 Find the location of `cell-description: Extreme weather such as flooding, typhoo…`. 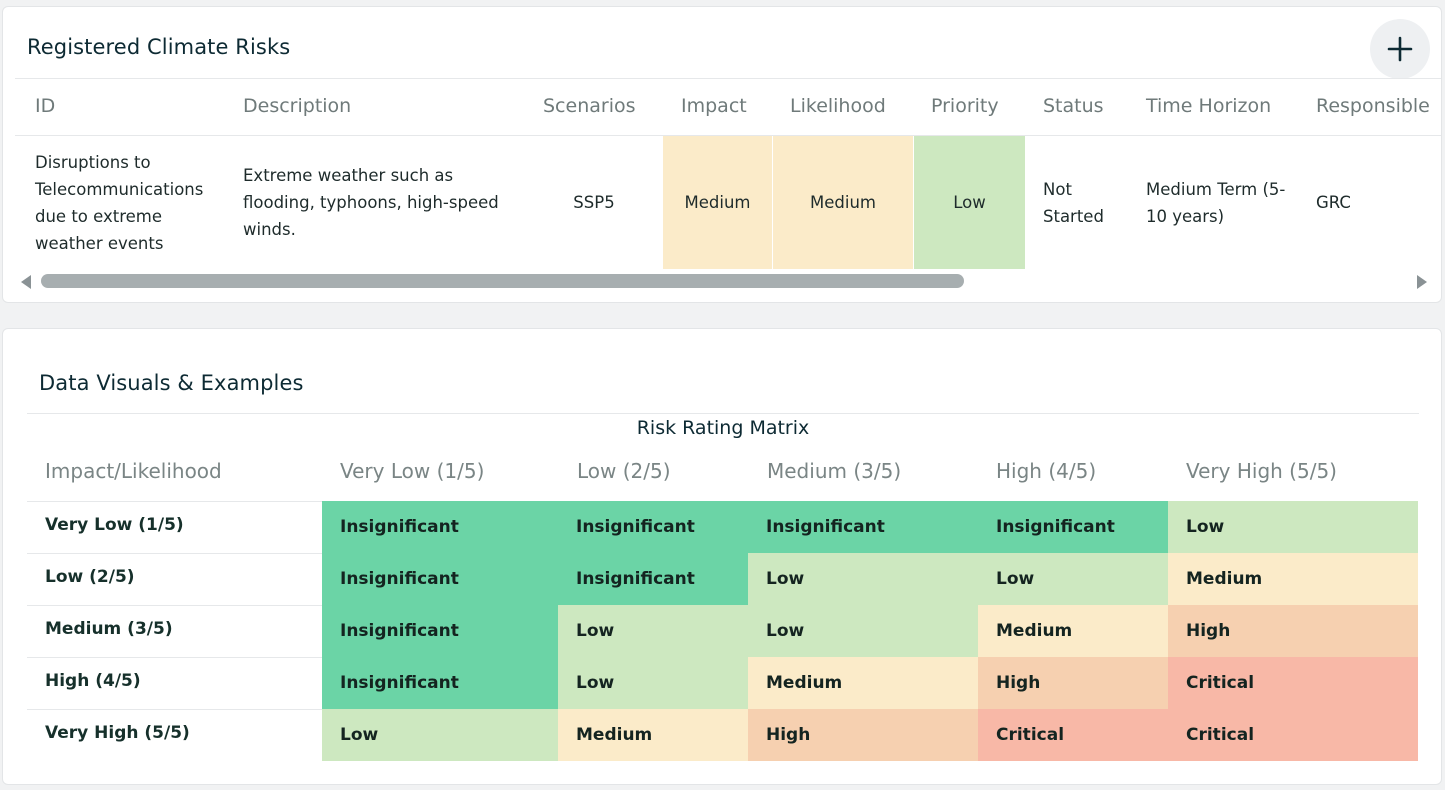

cell-description: Extreme weather such as flooding, typhoo… is located at coordinates (371, 202).